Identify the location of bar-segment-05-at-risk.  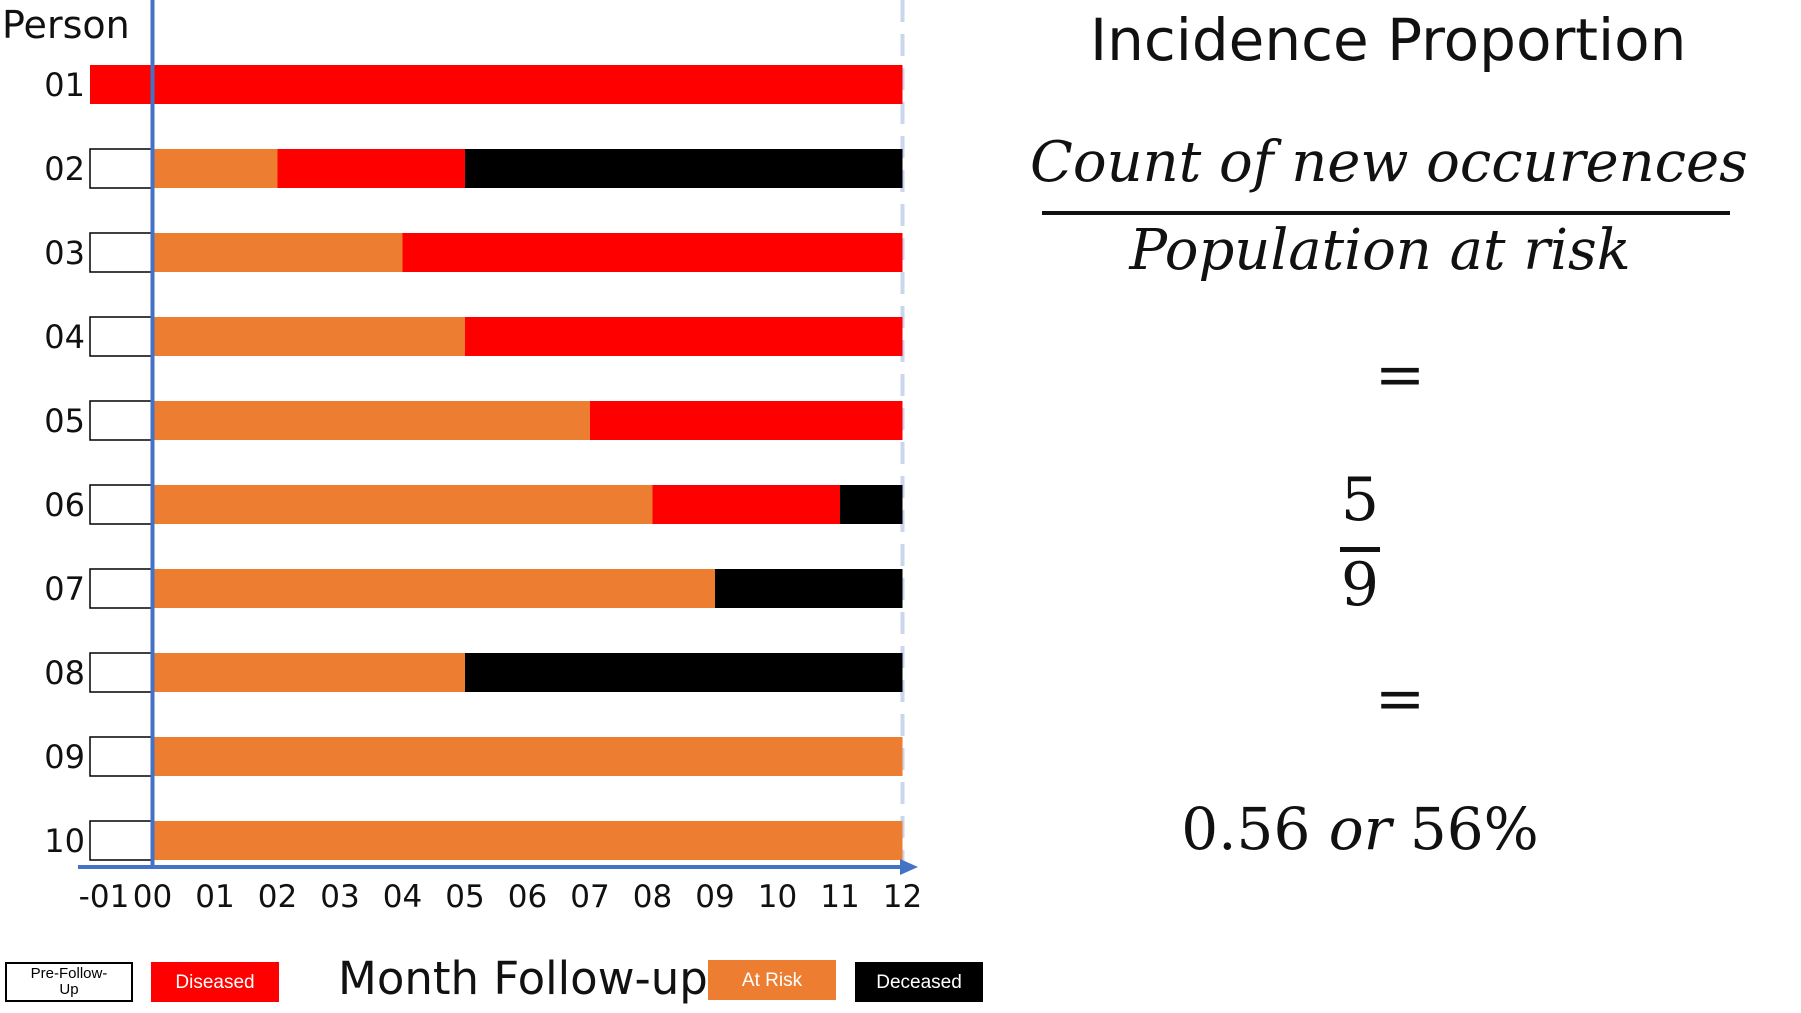
(371, 420).